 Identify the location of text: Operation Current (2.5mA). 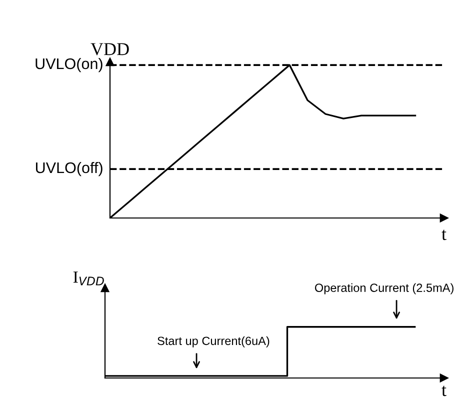
(384, 288).